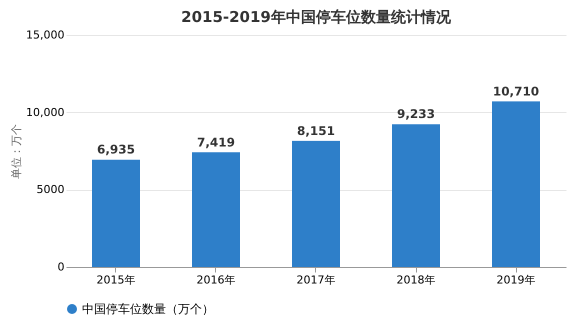 The width and height of the screenshot is (576, 325). I want to click on text: 10,710, so click(516, 91).